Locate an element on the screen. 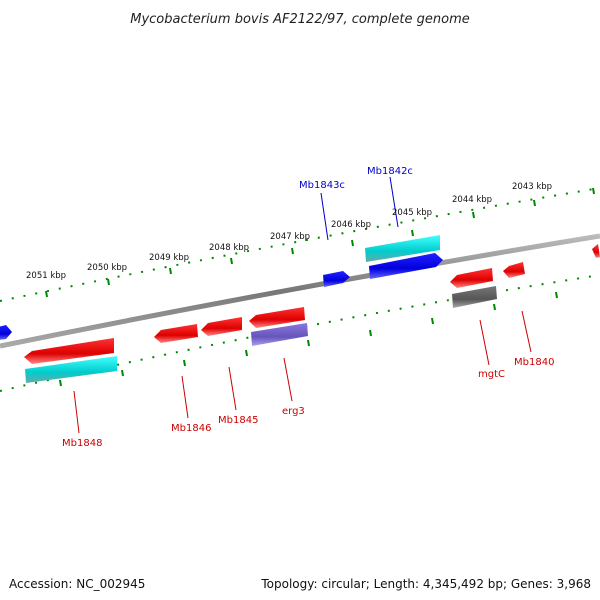 The image size is (600, 600). gene-label: Mb1843c is located at coordinates (322, 185).